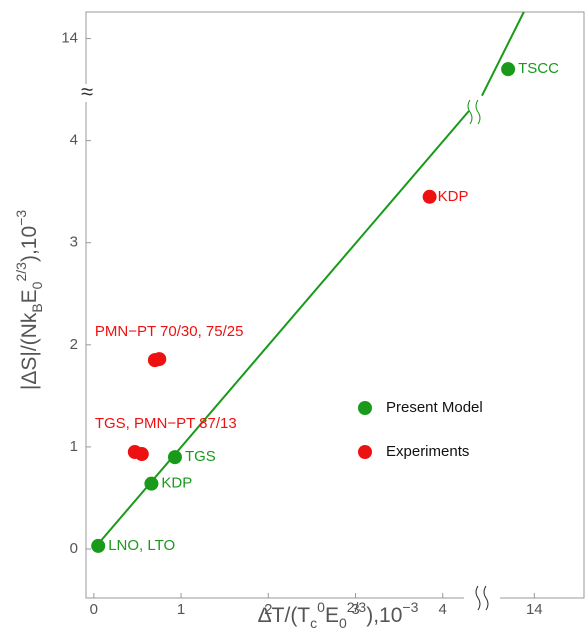 This screenshot has width=588, height=636. I want to click on y-break-symbol: ≈, so click(87, 91).